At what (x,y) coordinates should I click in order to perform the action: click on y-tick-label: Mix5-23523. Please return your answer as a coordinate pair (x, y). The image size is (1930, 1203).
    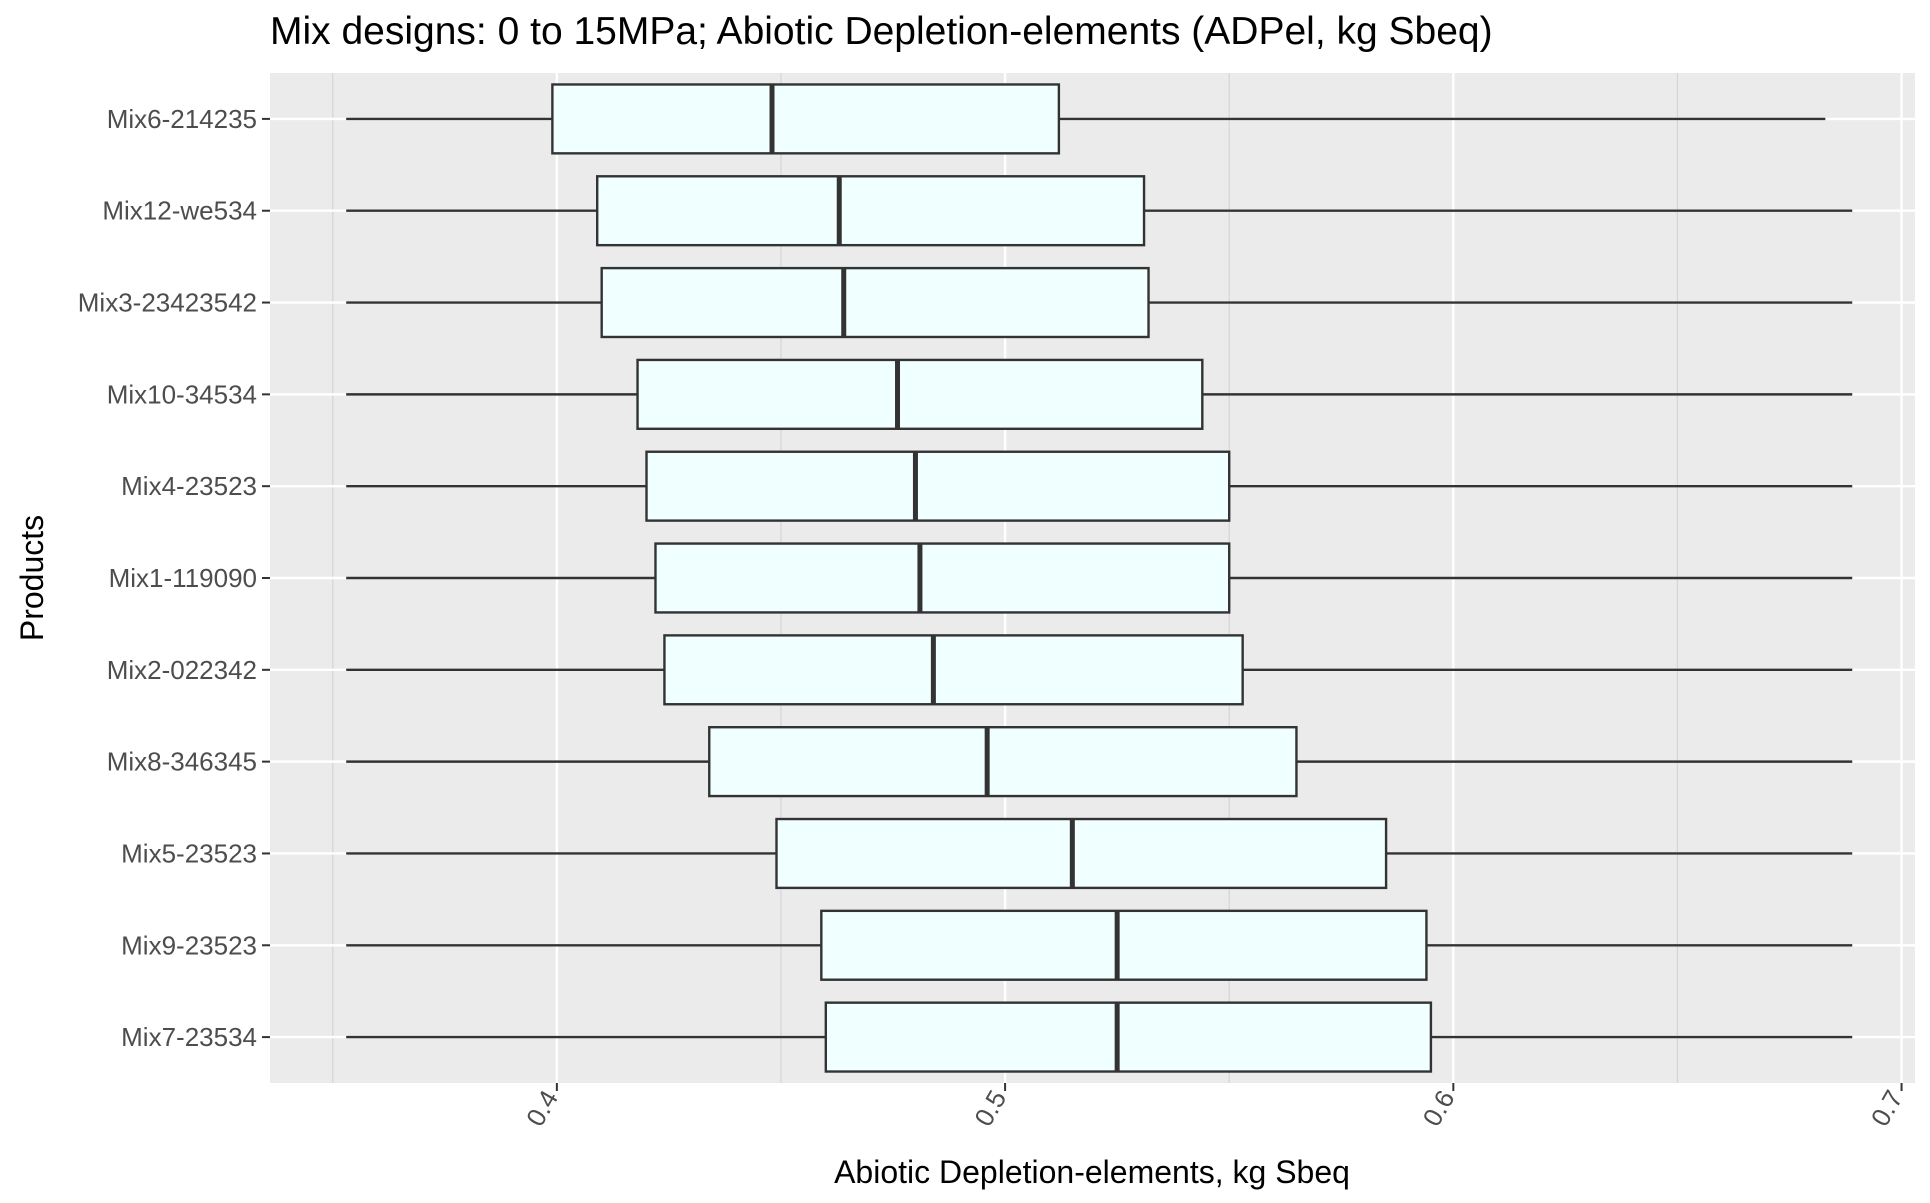
    Looking at the image, I should click on (189, 853).